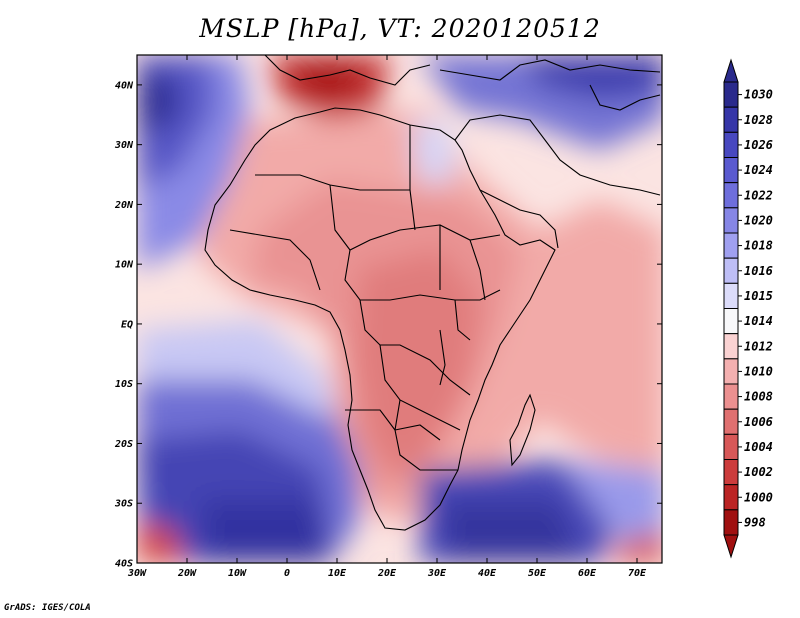 This screenshot has height=618, width=800. I want to click on grads-credit: GrADS: IGES/COLA, so click(47, 608).